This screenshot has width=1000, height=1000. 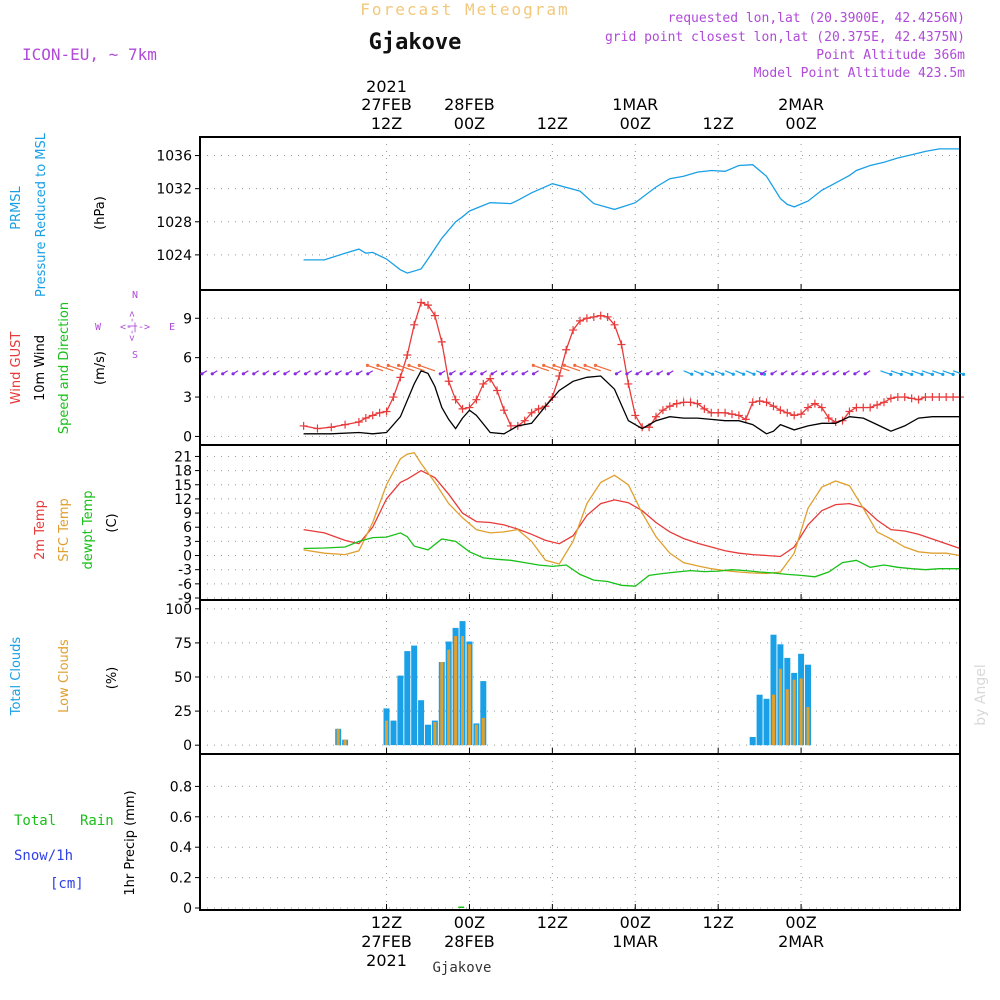 What do you see at coordinates (187, 398) in the screenshot?
I see `y-tick-label: 3` at bounding box center [187, 398].